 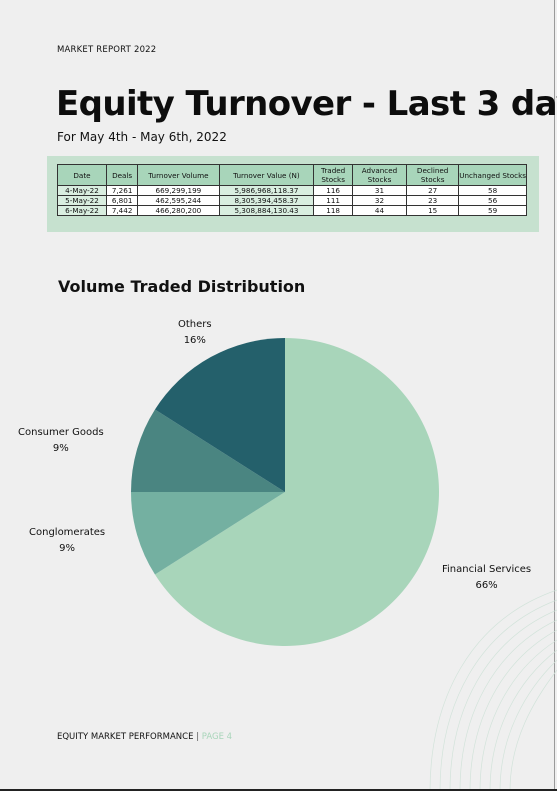 I want to click on cell-advanced-stocks: 44, so click(x=379, y=210).